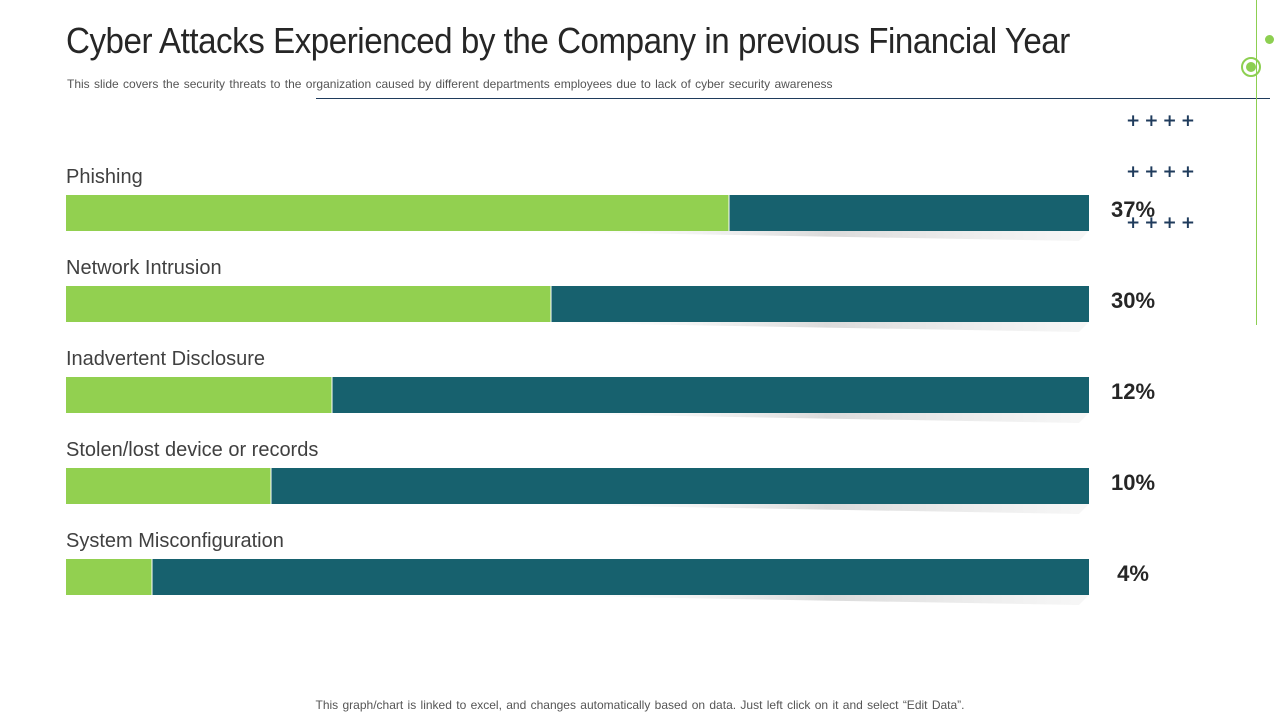  I want to click on decorative-dot-icon, so click(1269, 39).